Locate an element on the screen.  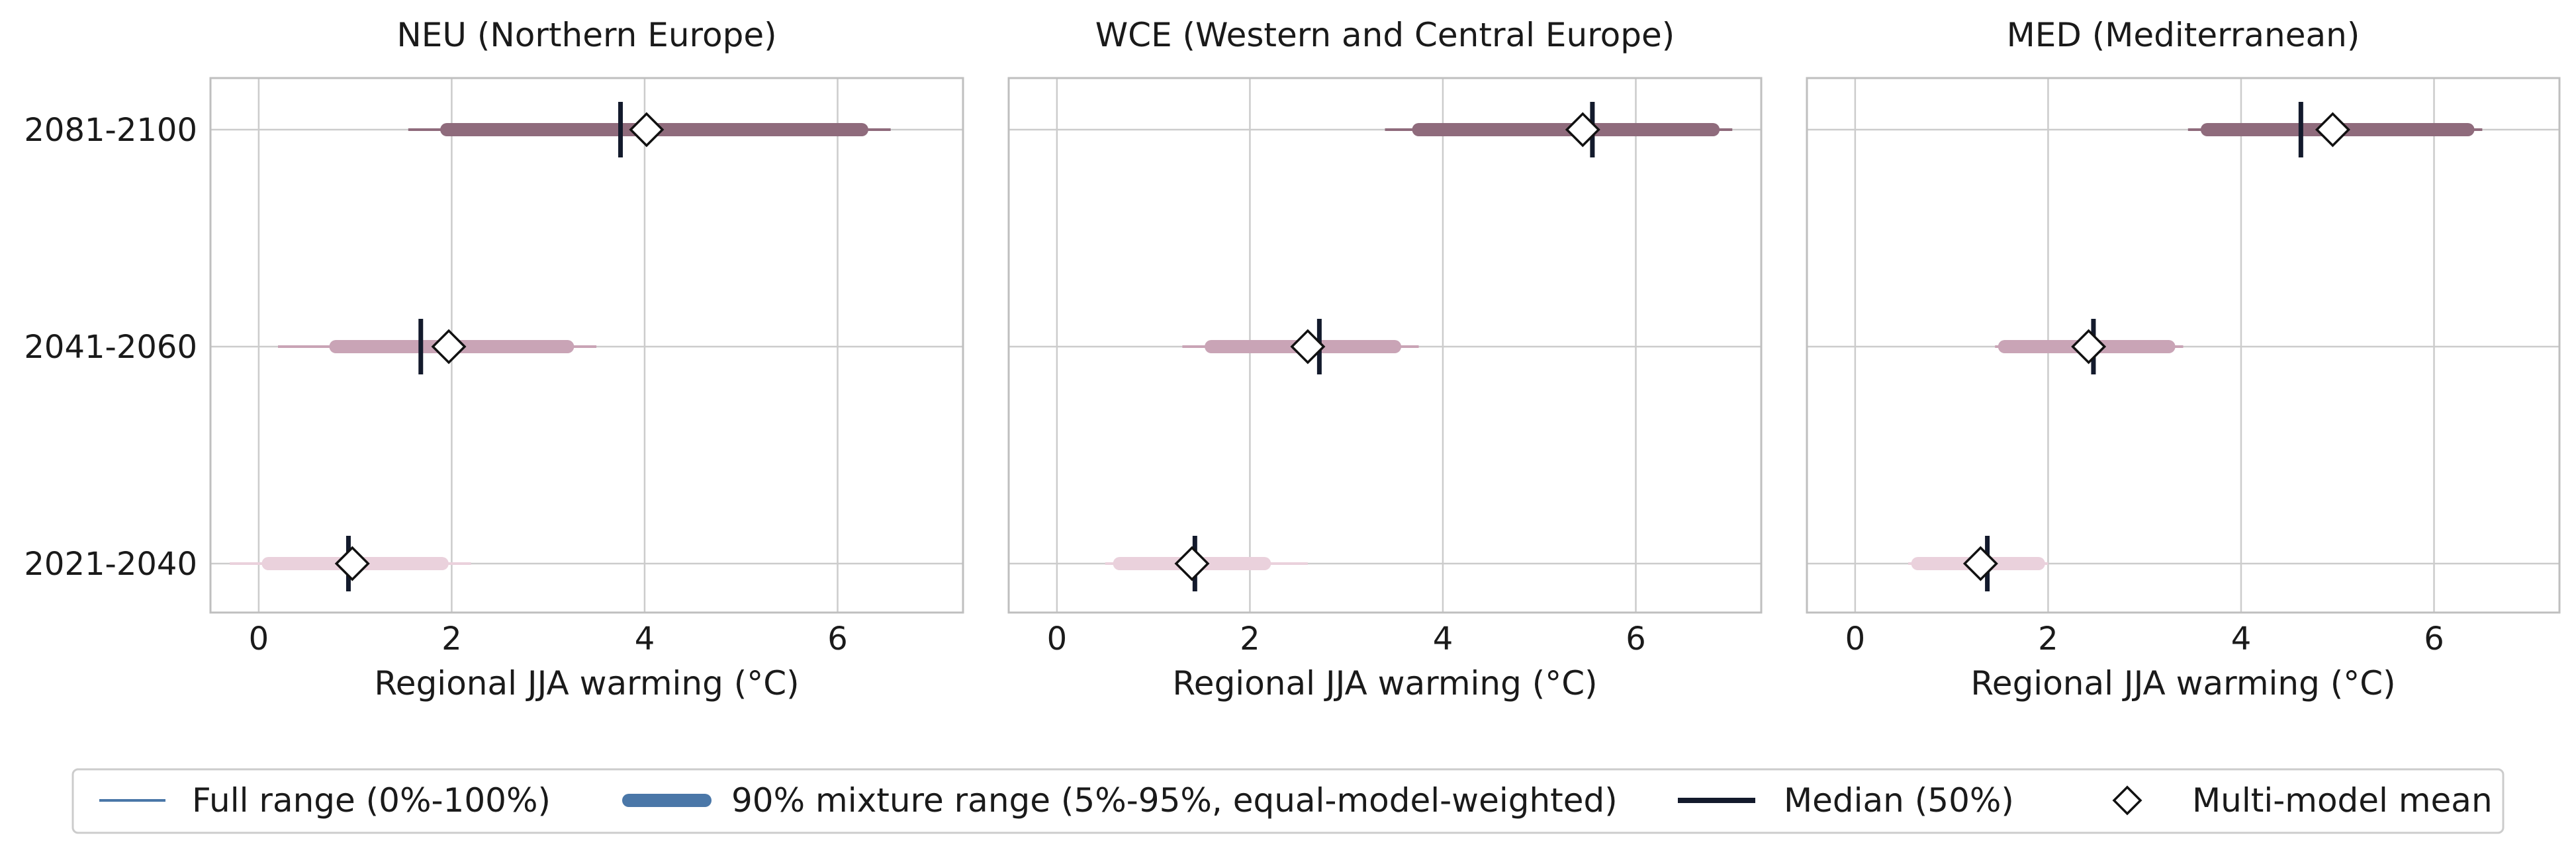
panel-title: WCE (Western and Central Europe) is located at coordinates (1385, 35).